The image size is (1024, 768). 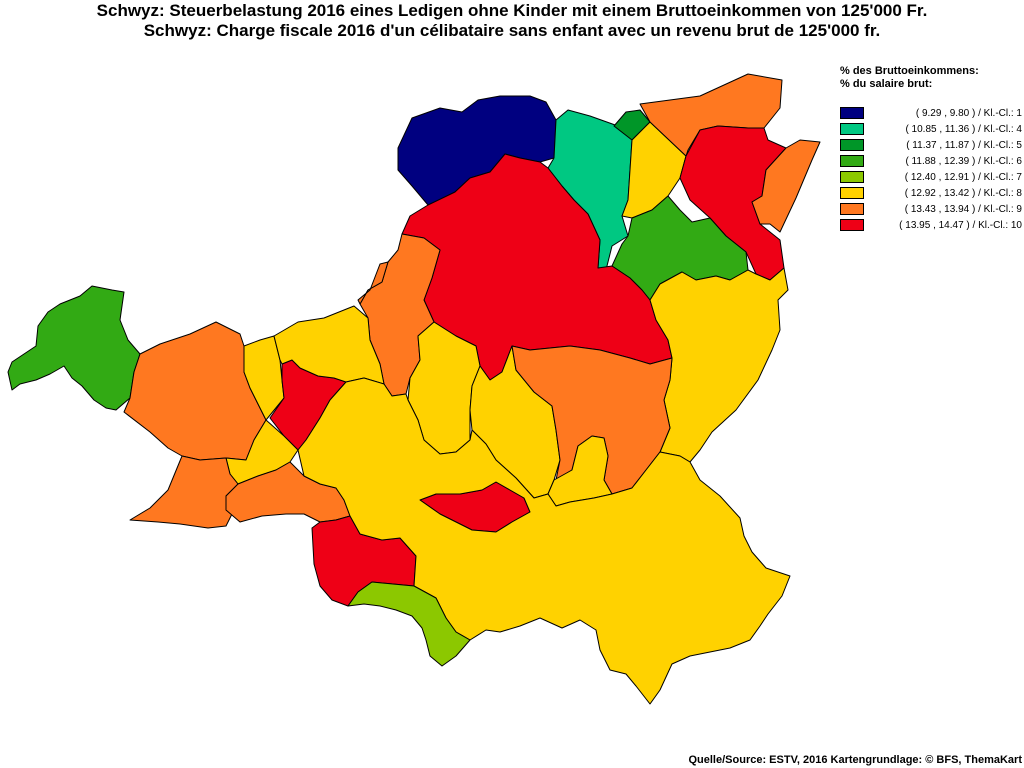 What do you see at coordinates (964, 145) in the screenshot?
I see `legend-label: ( 11.37 , 11.87 ) / Kl.-Cl.: 5` at bounding box center [964, 145].